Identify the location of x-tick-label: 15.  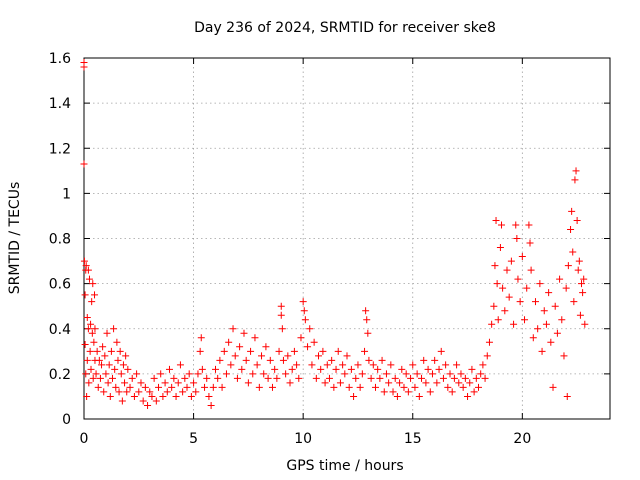
(413, 439).